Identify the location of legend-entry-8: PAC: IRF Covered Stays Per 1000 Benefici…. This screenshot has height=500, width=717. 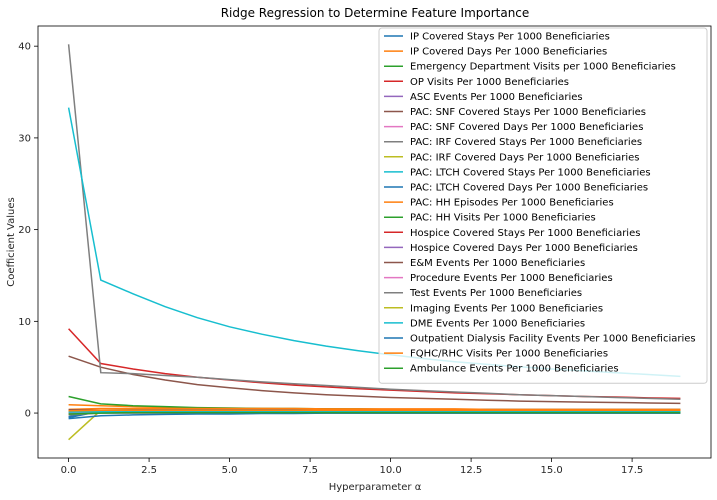
(526, 142).